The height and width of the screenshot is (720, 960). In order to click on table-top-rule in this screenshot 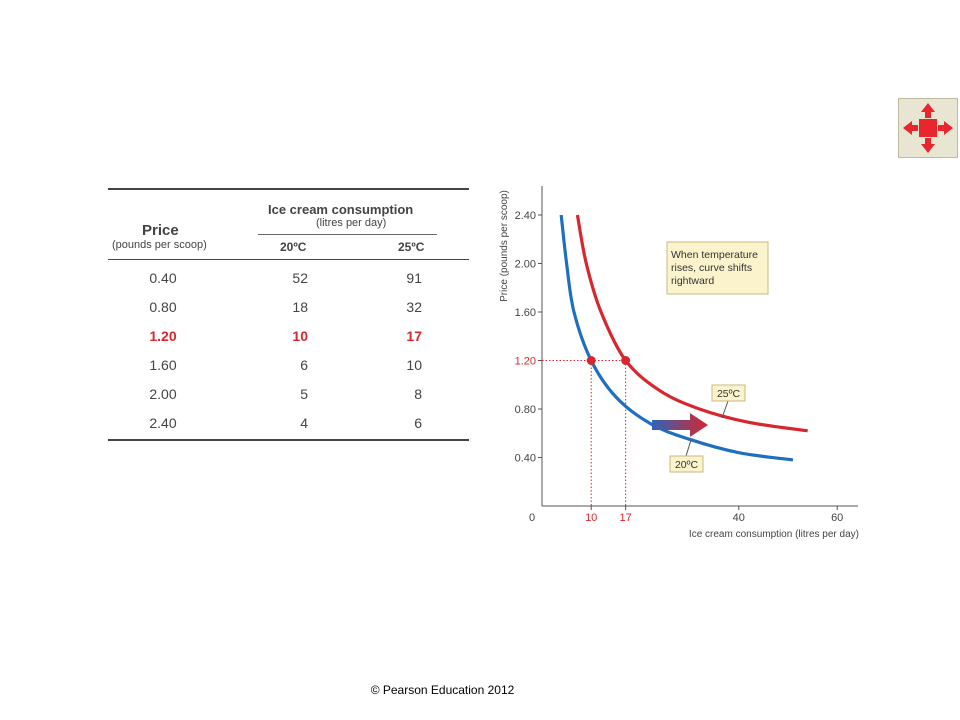, I will do `click(288, 189)`.